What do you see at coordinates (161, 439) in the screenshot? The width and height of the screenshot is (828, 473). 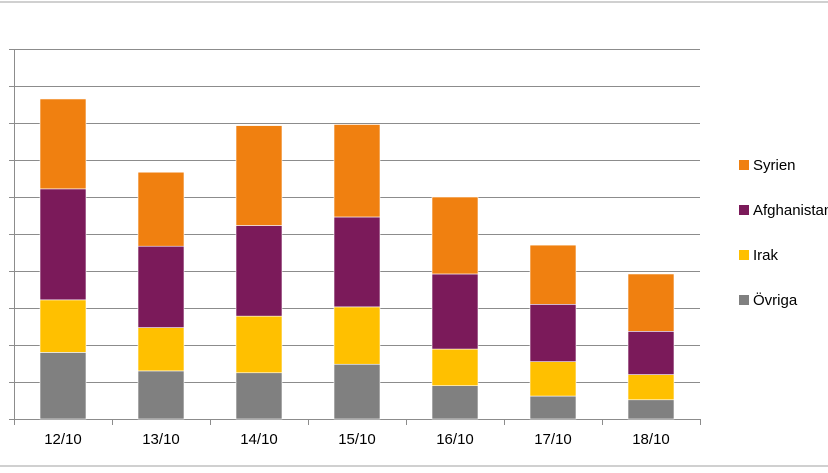 I see `x-tick-label: 13/10` at bounding box center [161, 439].